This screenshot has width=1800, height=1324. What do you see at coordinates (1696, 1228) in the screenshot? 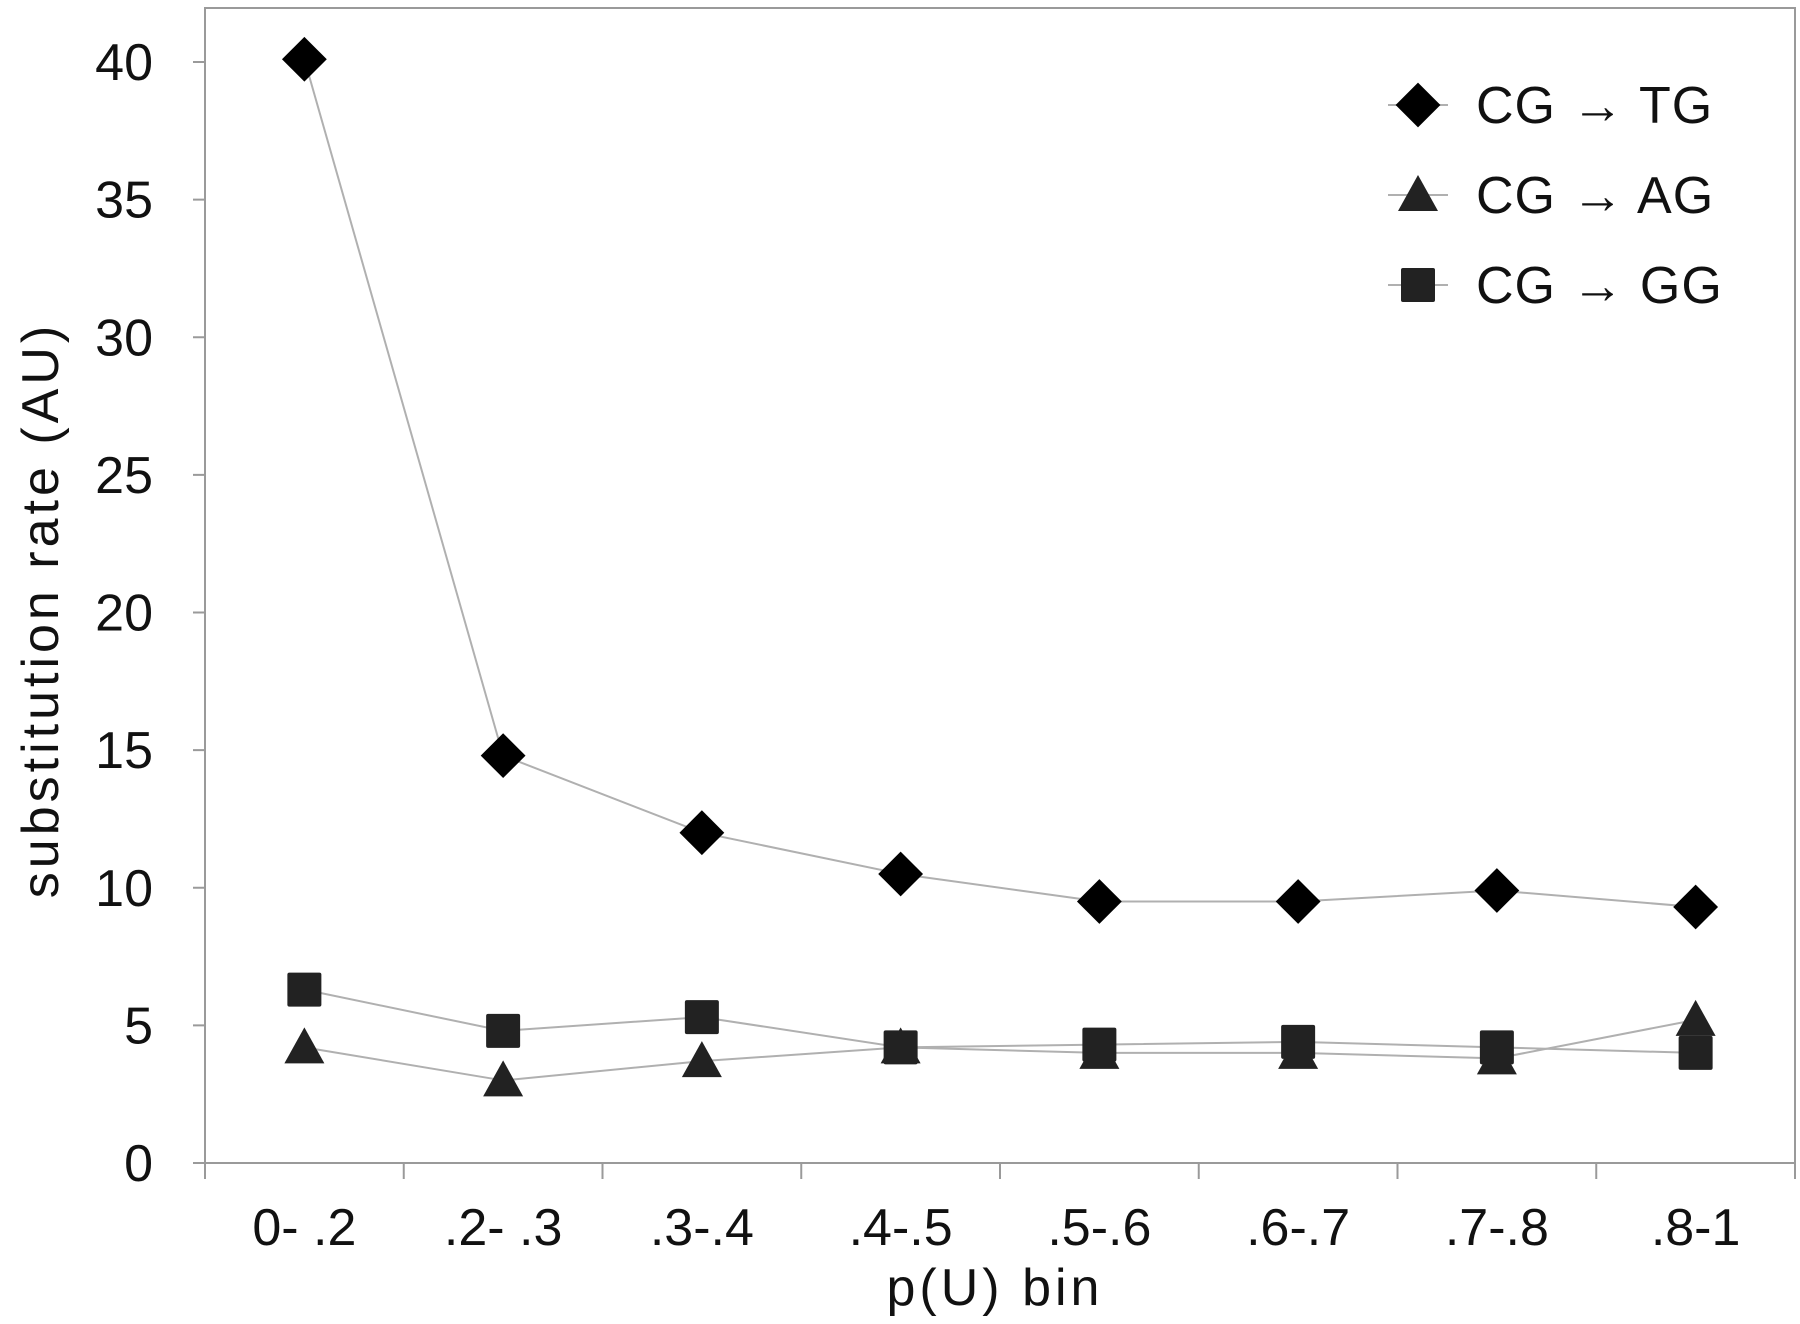
I see `x-tick-label: .8-1` at bounding box center [1696, 1228].